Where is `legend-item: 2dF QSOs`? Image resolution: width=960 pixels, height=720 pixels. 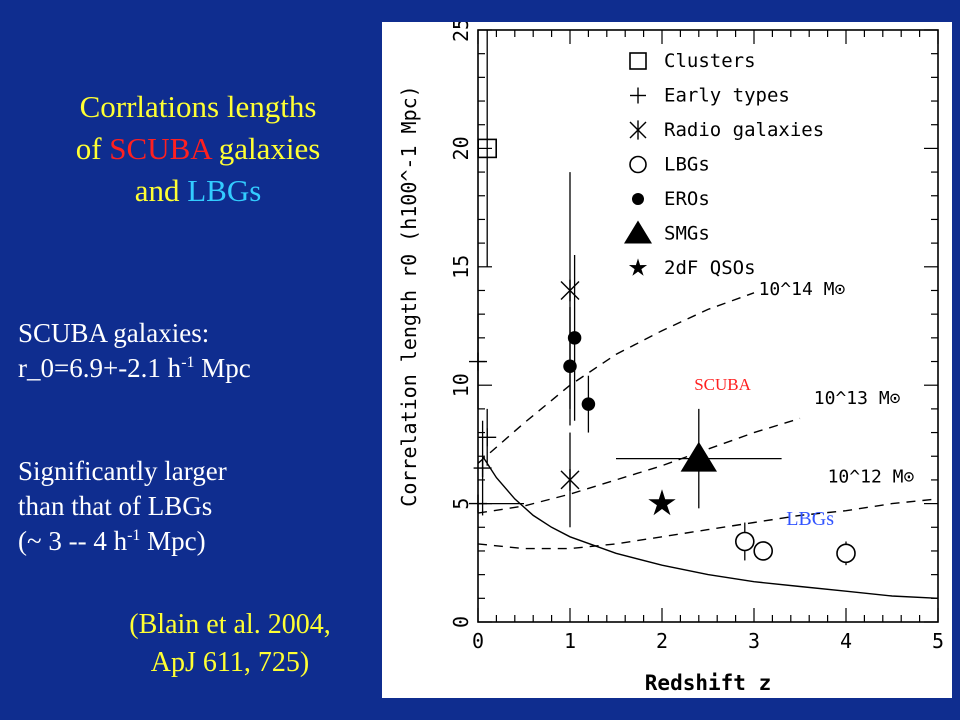
legend-item: 2dF QSOs is located at coordinates (692, 268).